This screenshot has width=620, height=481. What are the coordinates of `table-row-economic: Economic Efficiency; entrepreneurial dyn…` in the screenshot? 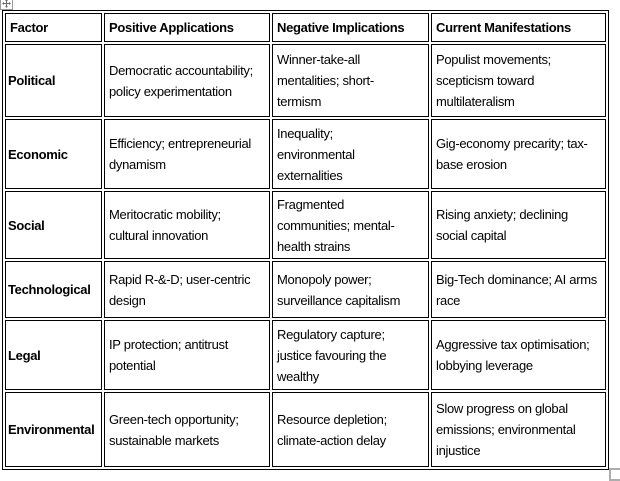 It's located at (305, 154).